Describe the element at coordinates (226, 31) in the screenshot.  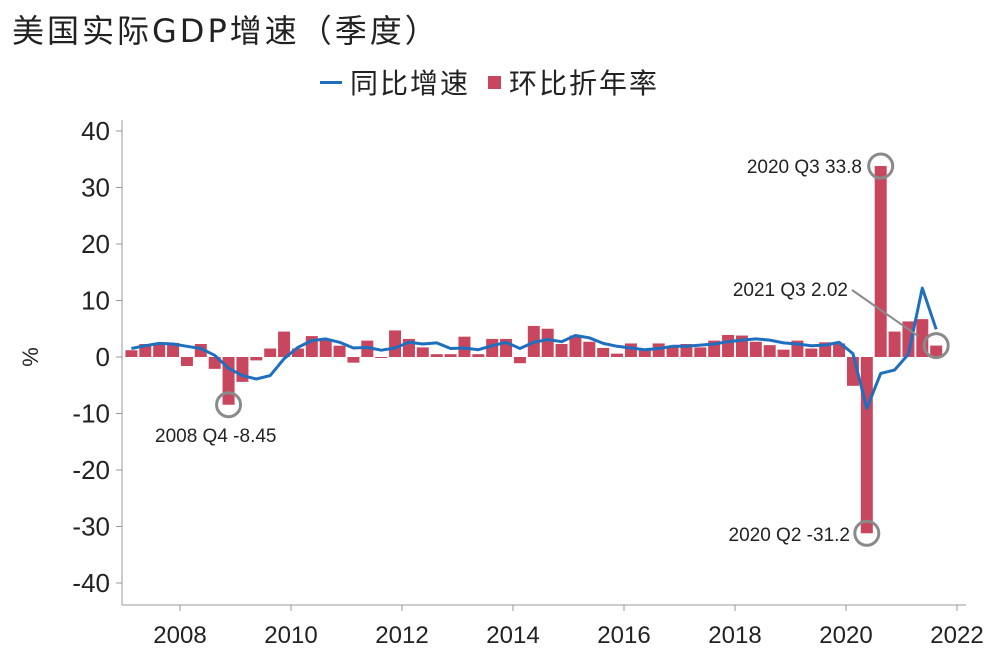
I see `chart-title: 美国实际GDP增速（季度）` at that location.